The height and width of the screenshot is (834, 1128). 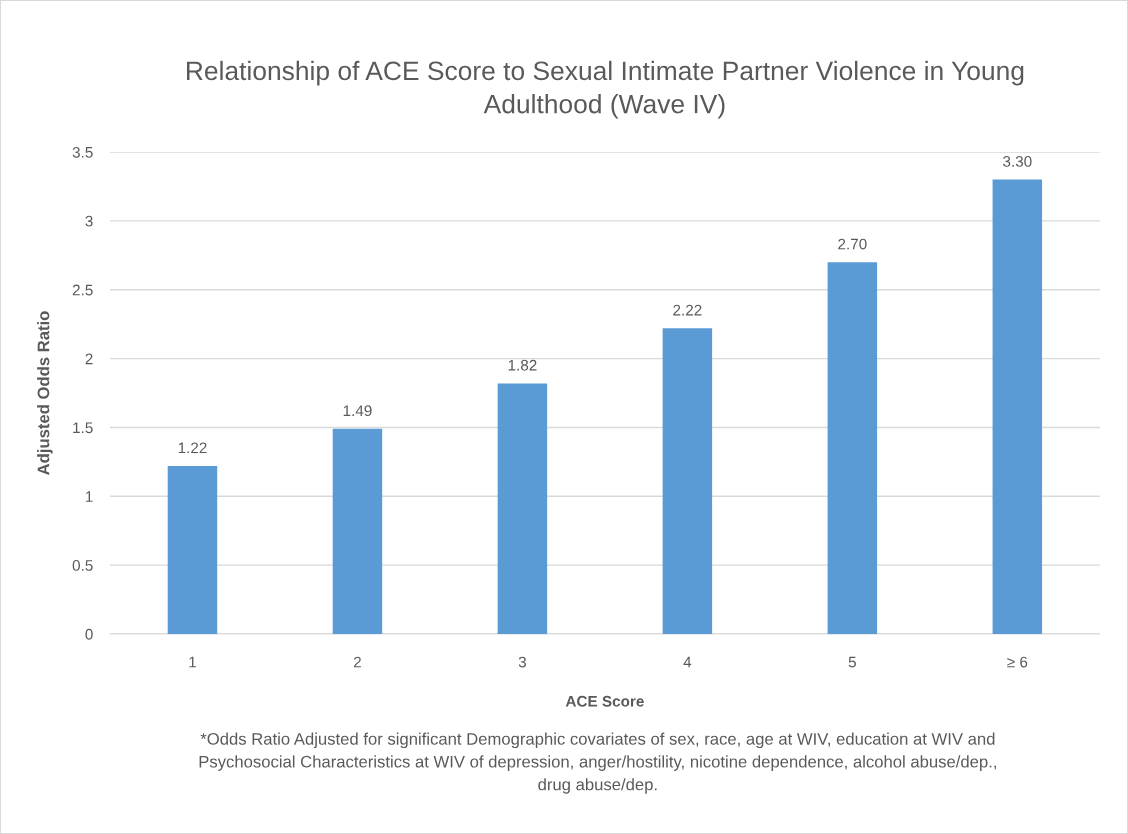 What do you see at coordinates (597, 763) in the screenshot?
I see `text: *Odds Ratio Adjusted for significant Demographic covariates of sex, race, age at WIV, education at WIV and Psychosocial Characteristics at WIV of depression, anger/hostility, nicotine dependence, alcohol abuse/dep., drug abuse/dep.` at bounding box center [597, 763].